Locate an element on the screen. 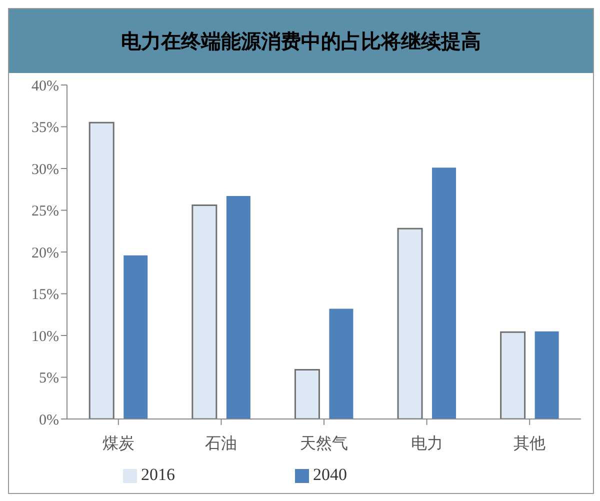 The height and width of the screenshot is (501, 600). y-tick-label: 15% is located at coordinates (45, 295).